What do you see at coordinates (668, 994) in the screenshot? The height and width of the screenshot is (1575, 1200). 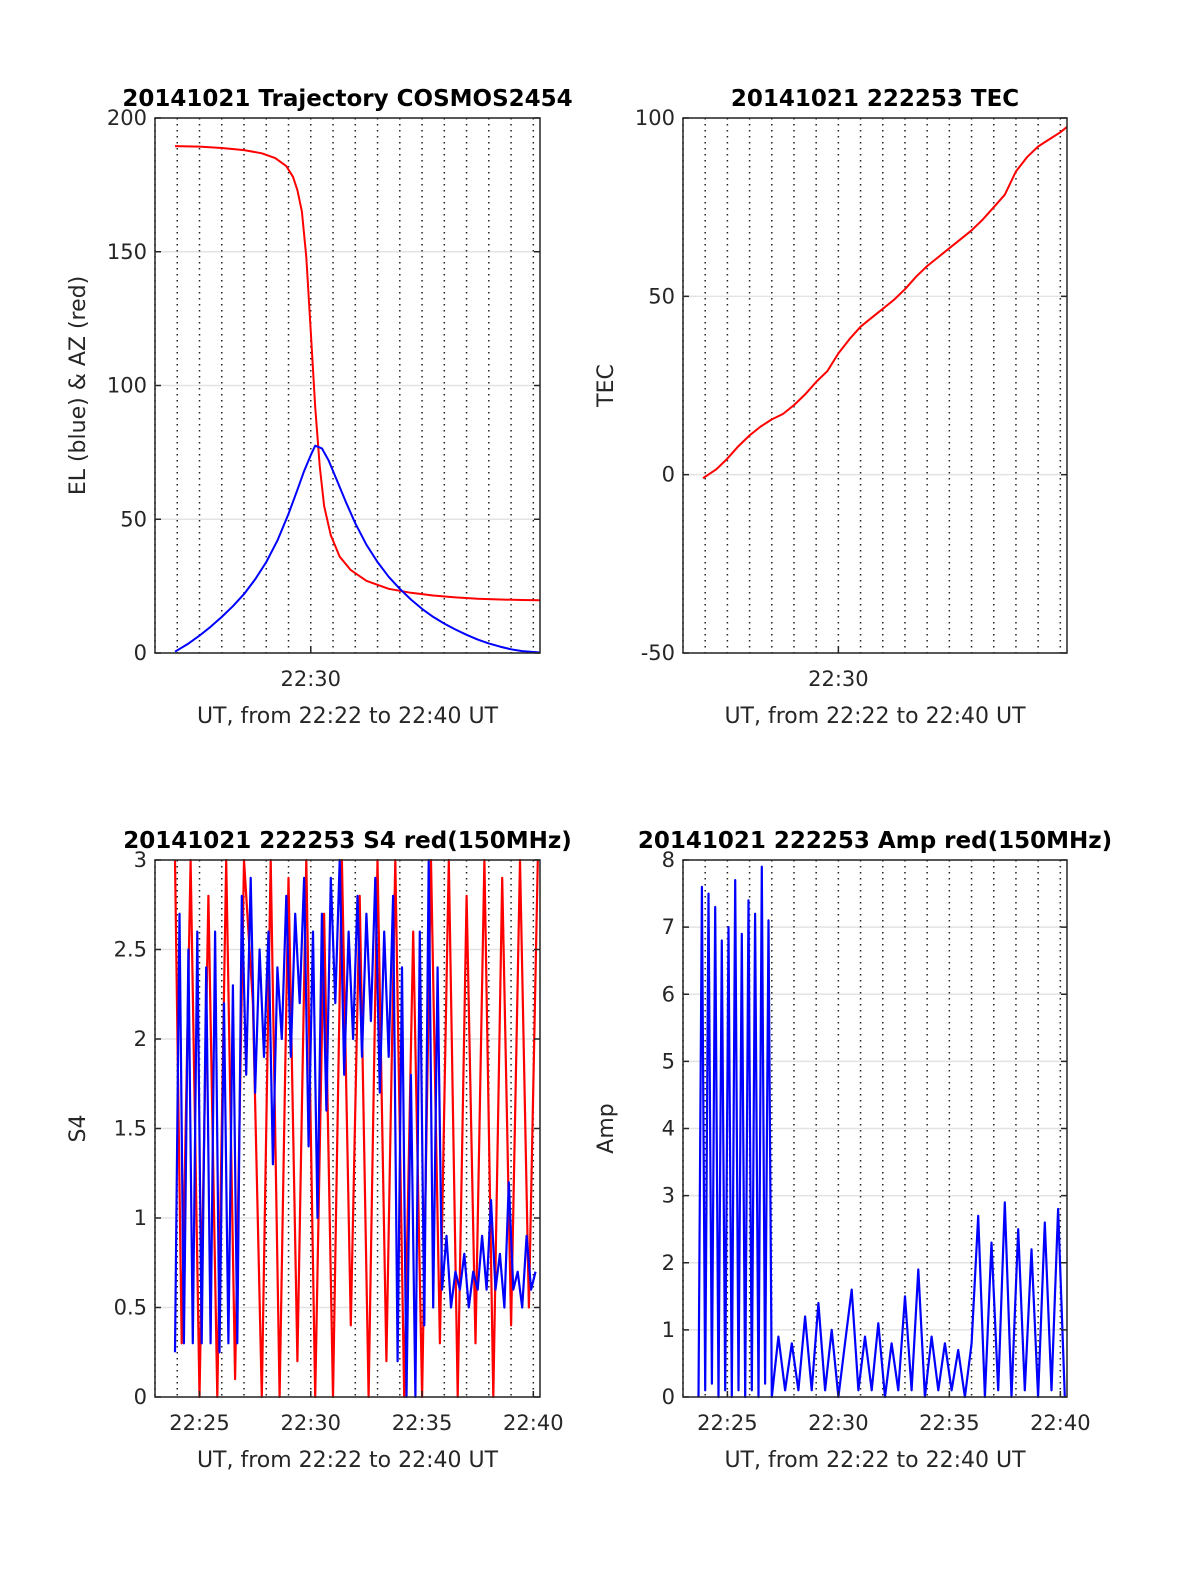 I see `y-tick-label: 6` at bounding box center [668, 994].